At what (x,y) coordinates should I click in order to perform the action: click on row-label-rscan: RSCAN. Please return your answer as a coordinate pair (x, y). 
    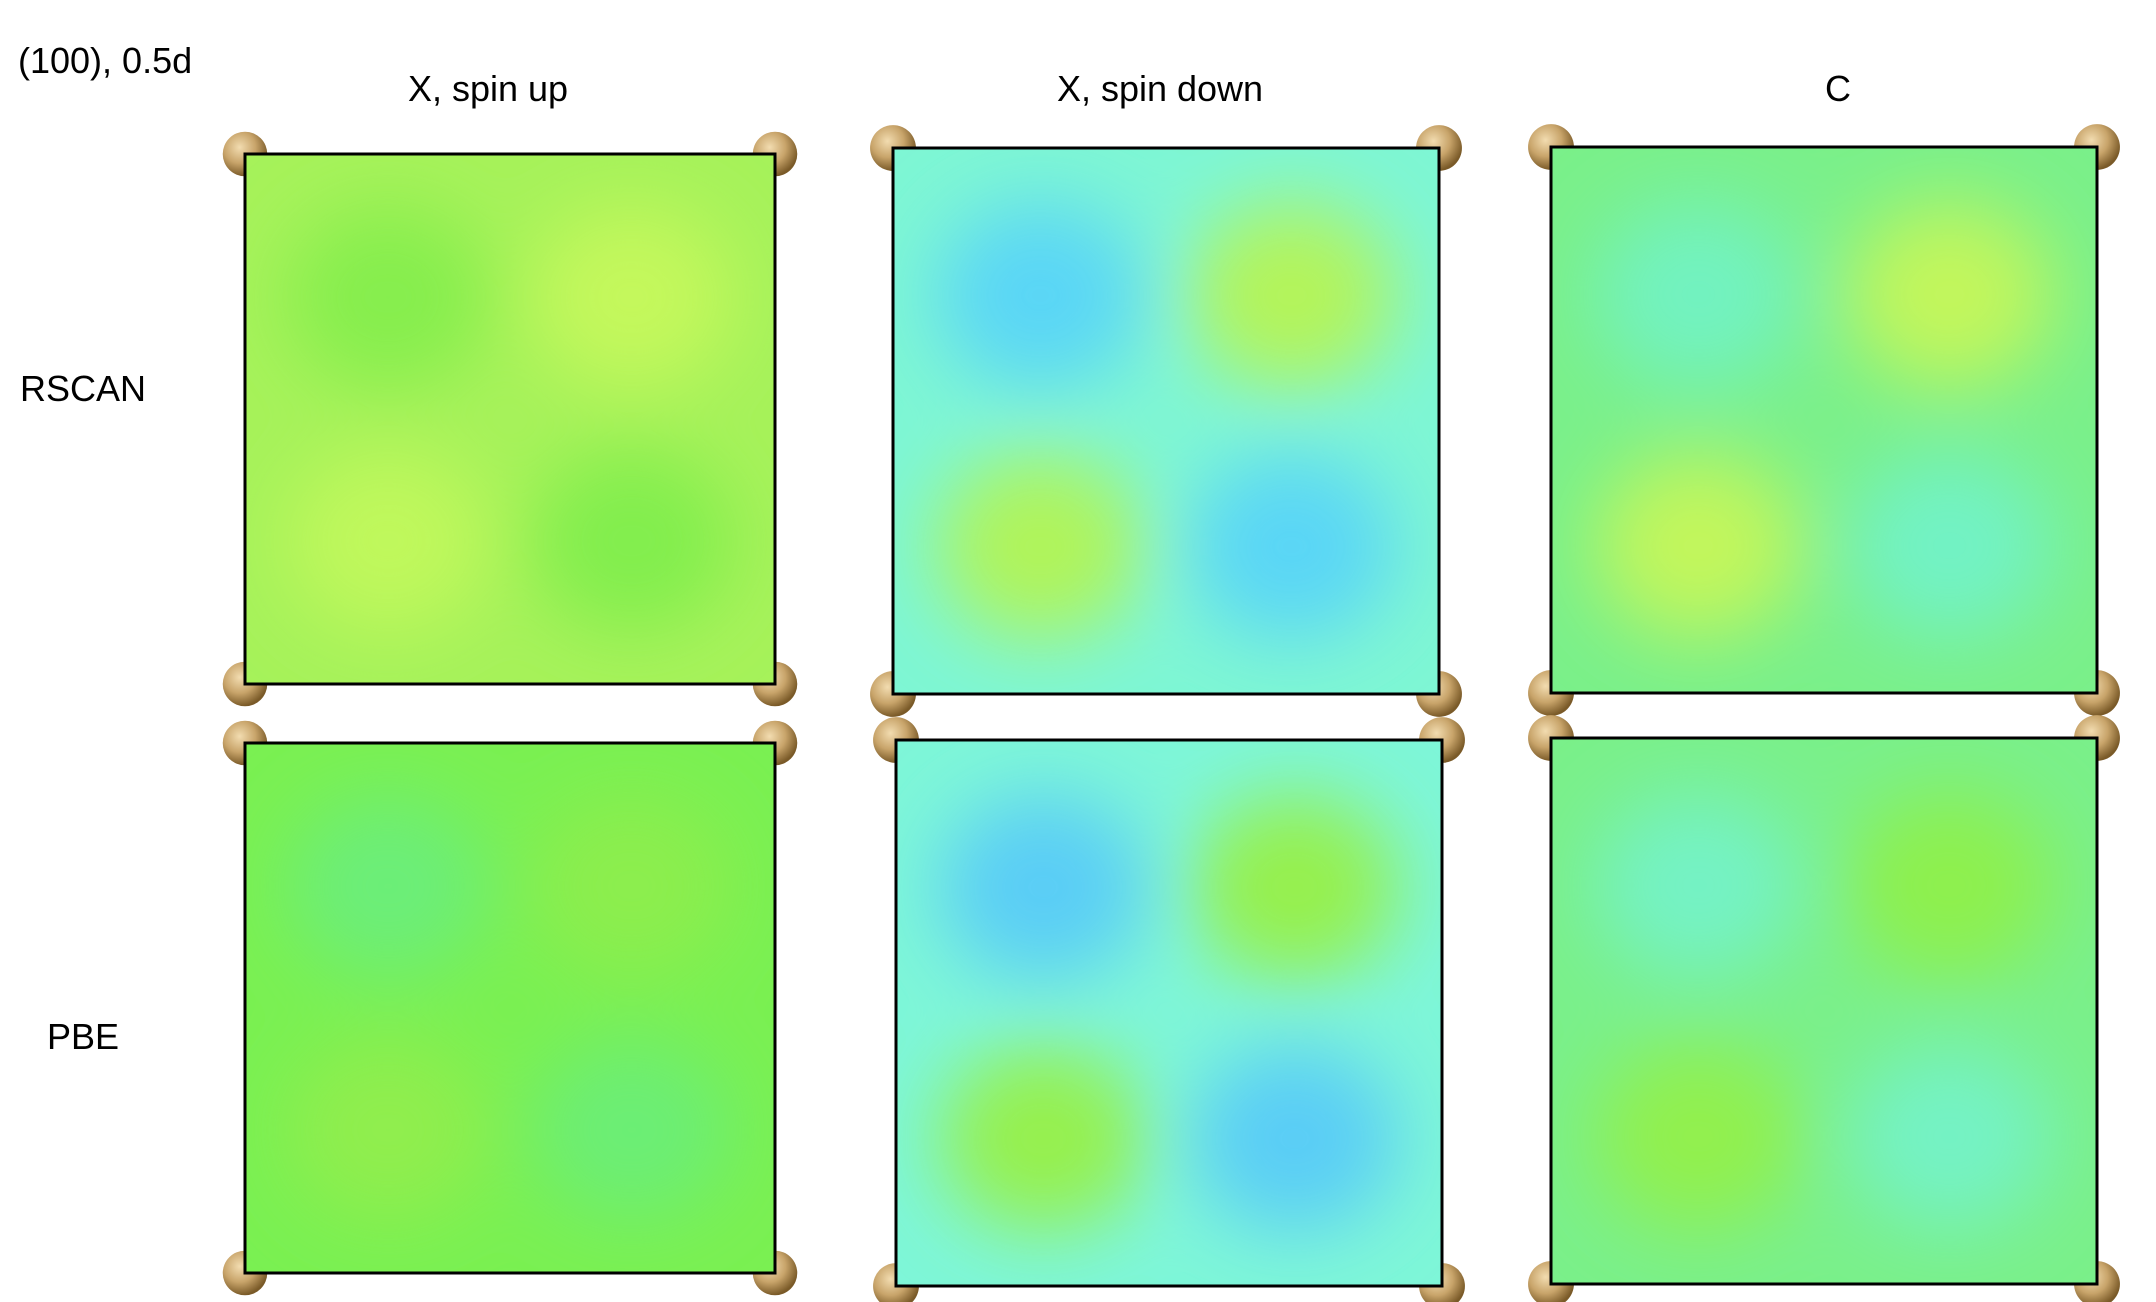
    Looking at the image, I should click on (83, 388).